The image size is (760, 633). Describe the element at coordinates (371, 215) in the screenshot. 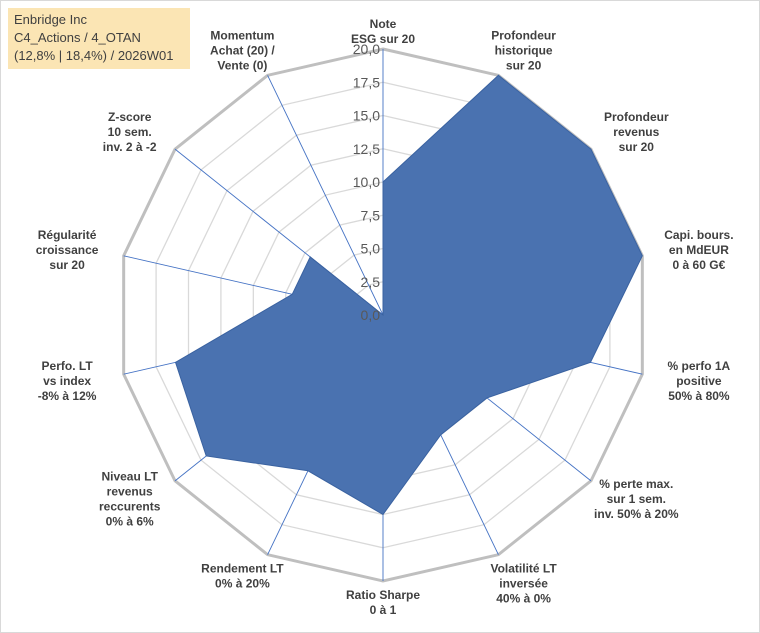

I see `tick-label: 7,5` at that location.